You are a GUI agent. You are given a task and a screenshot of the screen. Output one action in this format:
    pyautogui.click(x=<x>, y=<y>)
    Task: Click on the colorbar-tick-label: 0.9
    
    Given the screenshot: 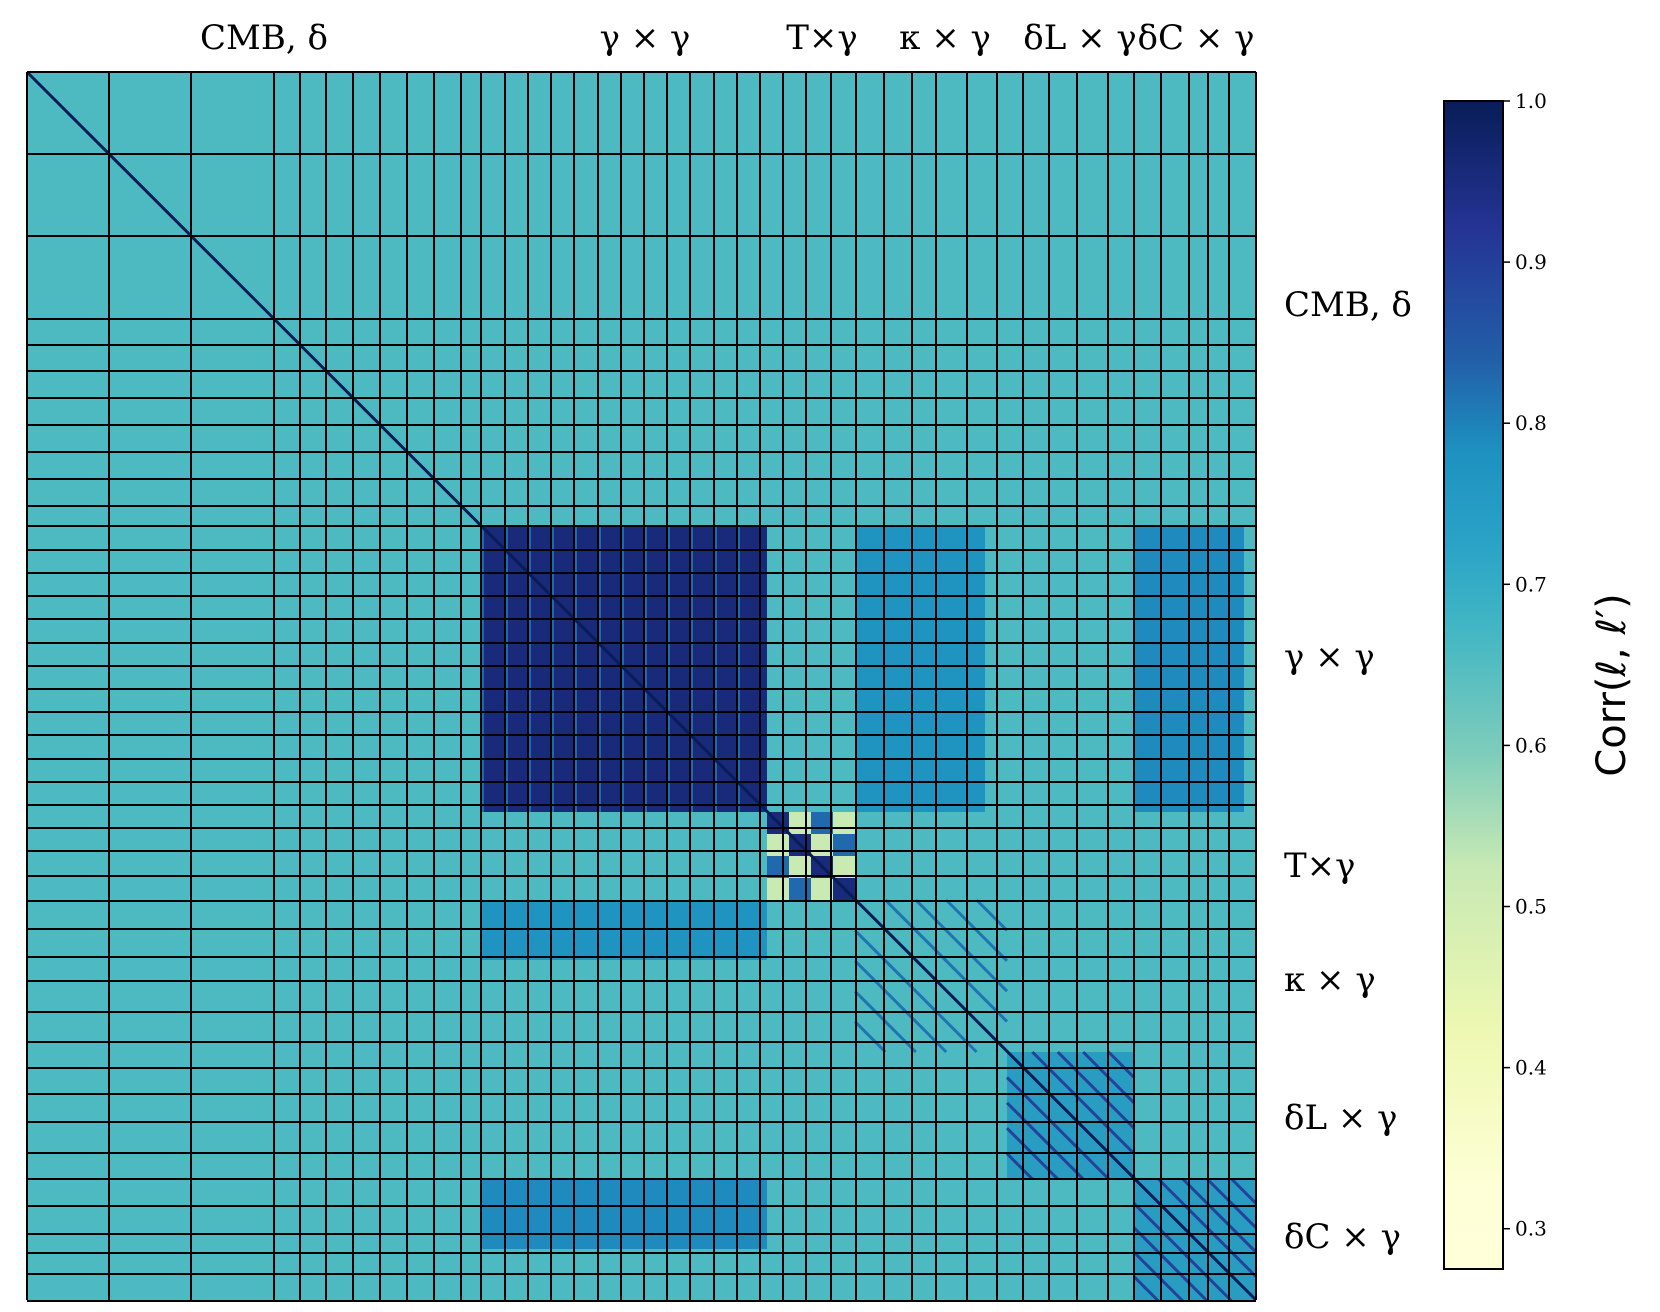 What is the action you would take?
    pyautogui.click(x=1531, y=262)
    